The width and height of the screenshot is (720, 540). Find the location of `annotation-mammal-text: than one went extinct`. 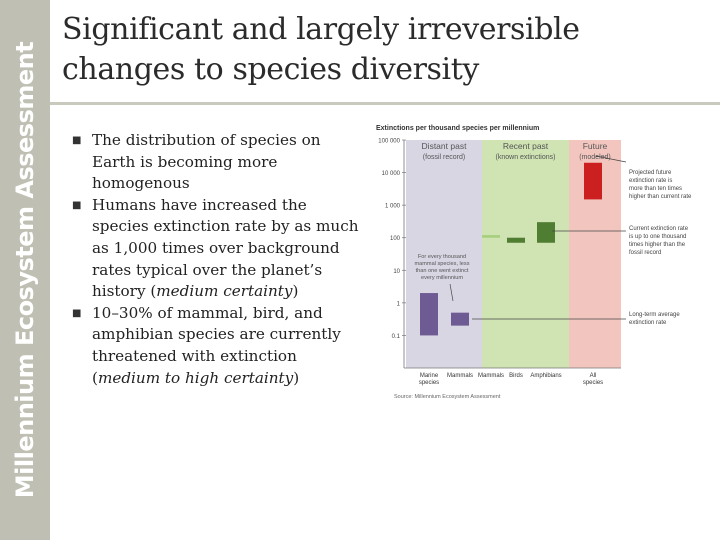

annotation-mammal-text: than one went extinct is located at coordinates (442, 271).